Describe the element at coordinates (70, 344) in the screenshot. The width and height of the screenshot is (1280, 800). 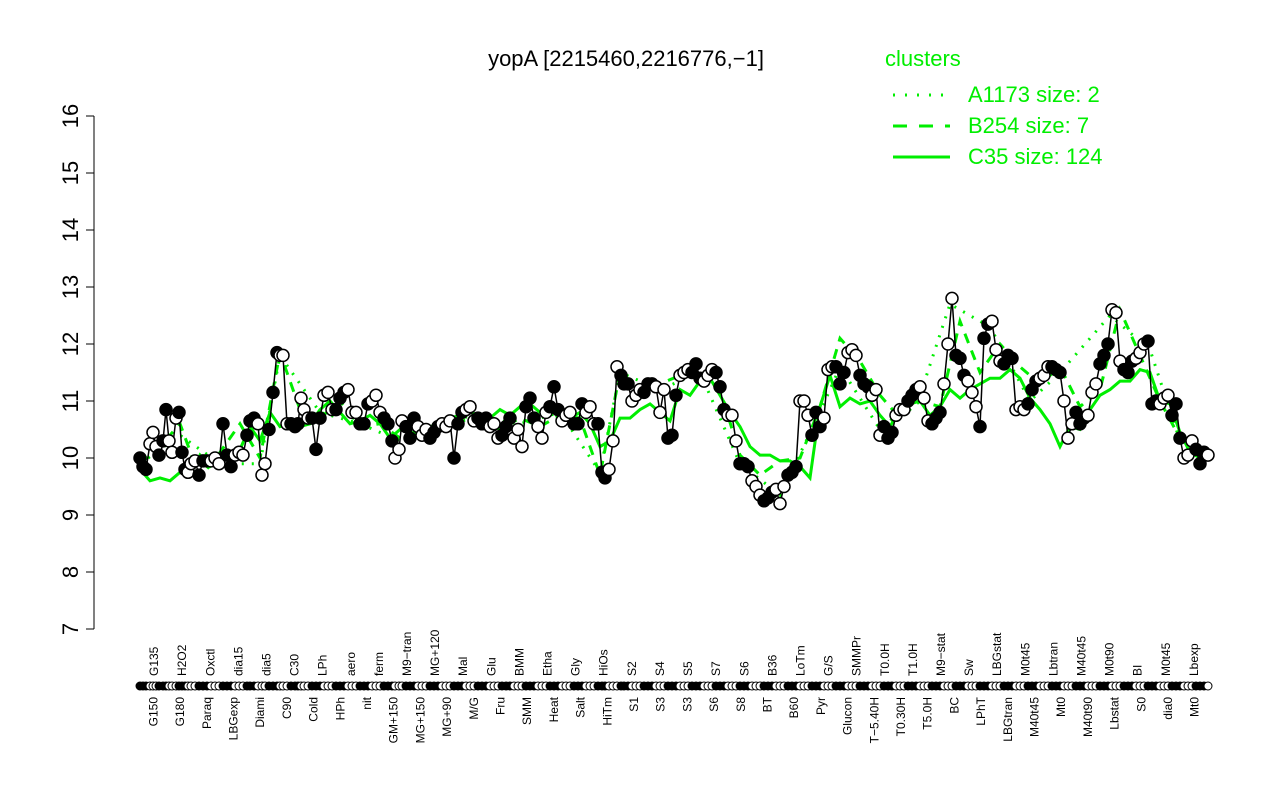
I see `y-tick-label: 12` at that location.